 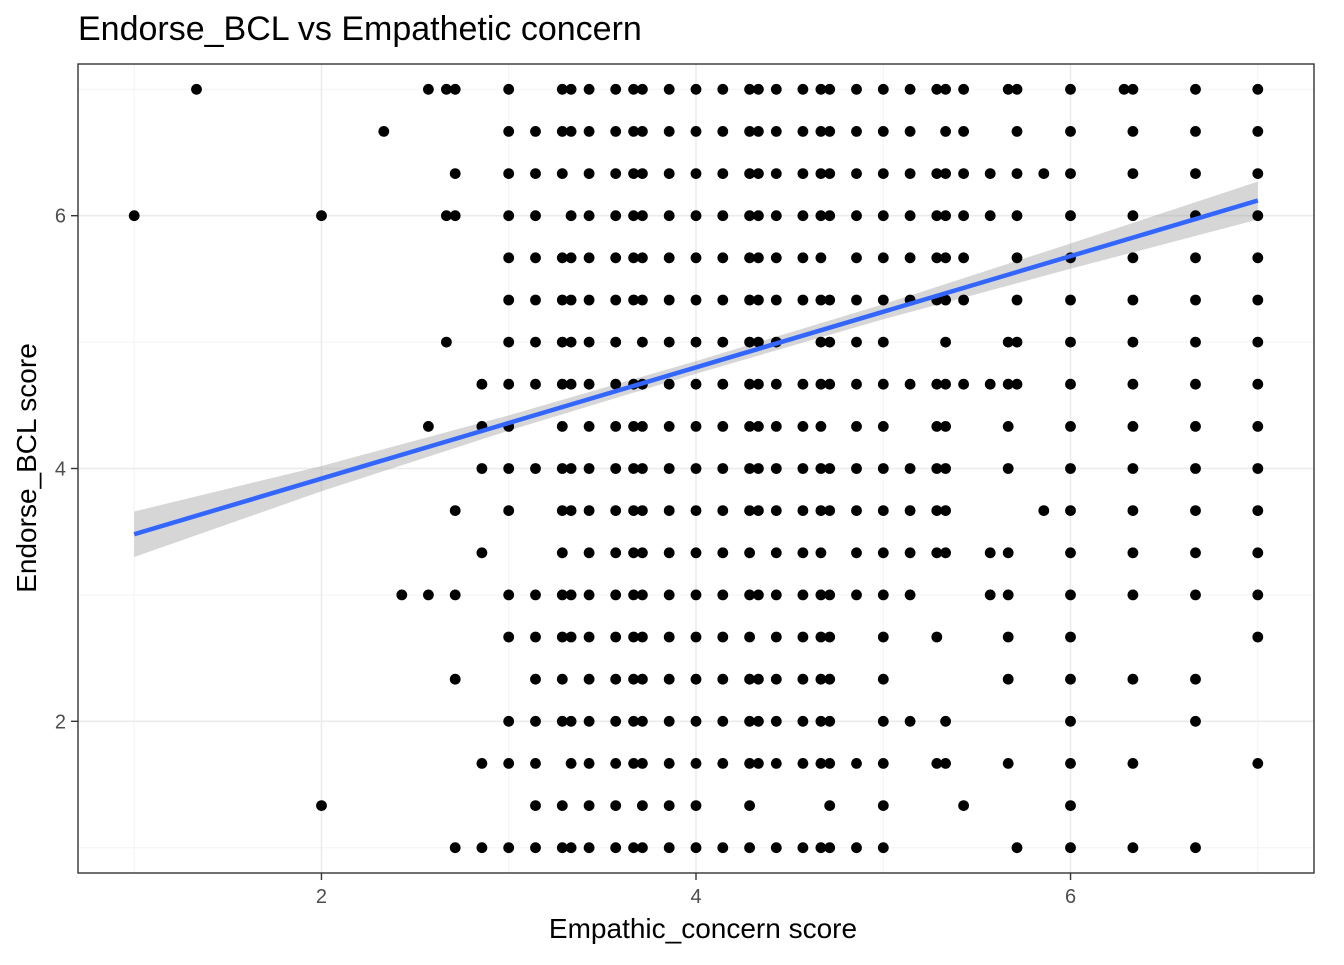 I want to click on x-tick-label: 6, so click(x=1070, y=897).